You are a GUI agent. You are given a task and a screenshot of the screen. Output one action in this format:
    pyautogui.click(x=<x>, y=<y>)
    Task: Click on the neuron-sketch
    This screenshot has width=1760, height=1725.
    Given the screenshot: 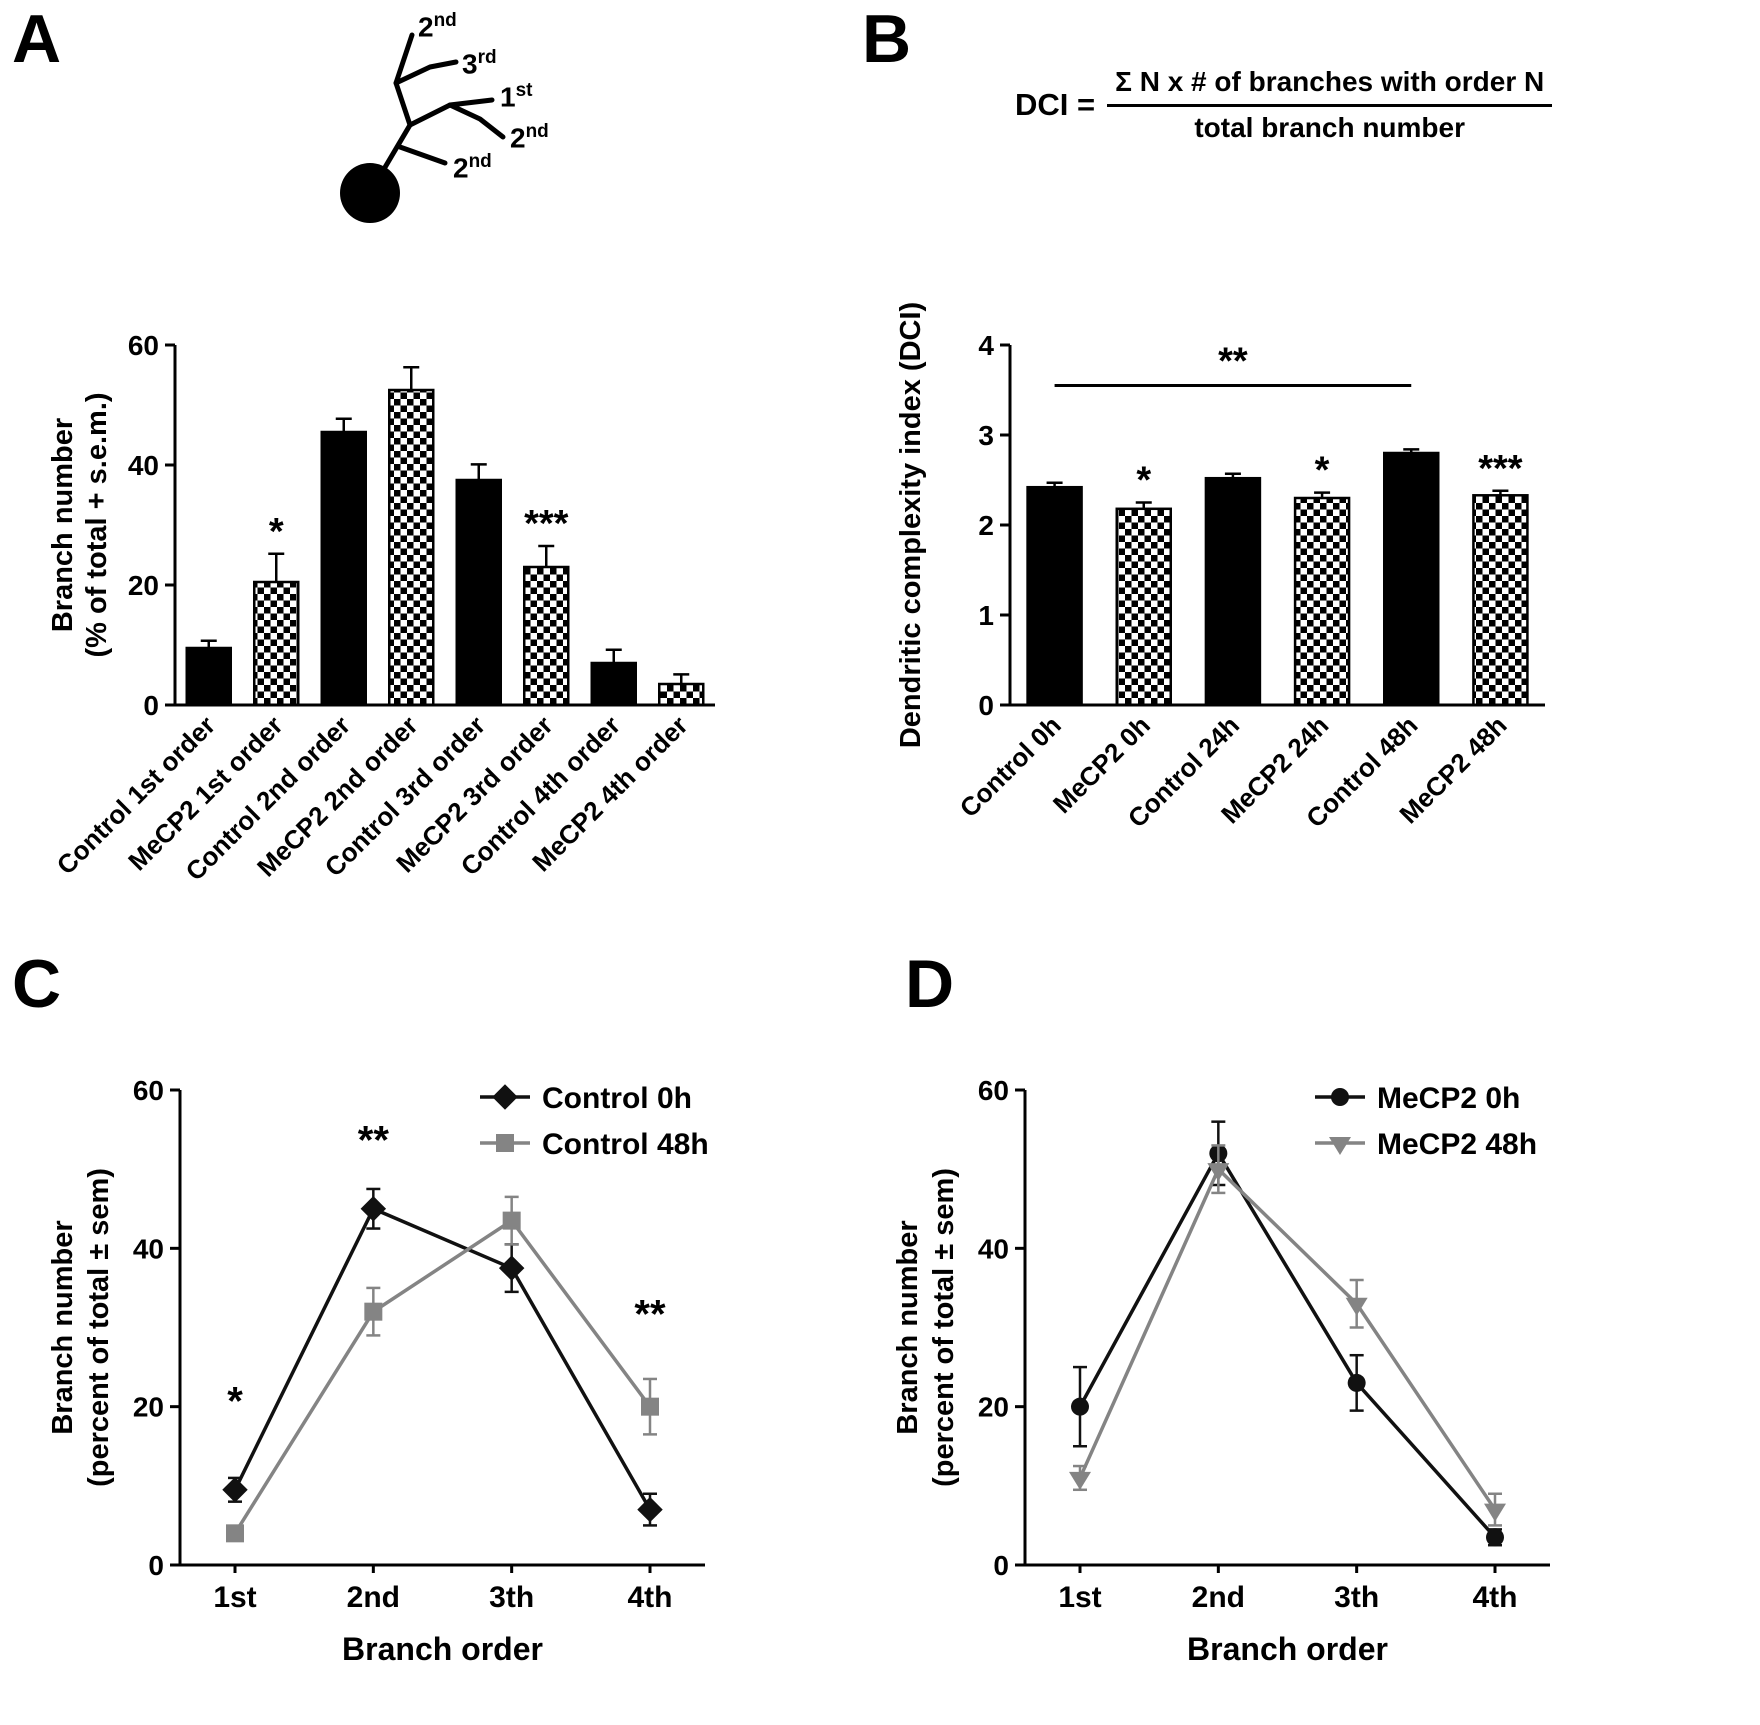 What is the action you would take?
    pyautogui.click(x=423, y=127)
    